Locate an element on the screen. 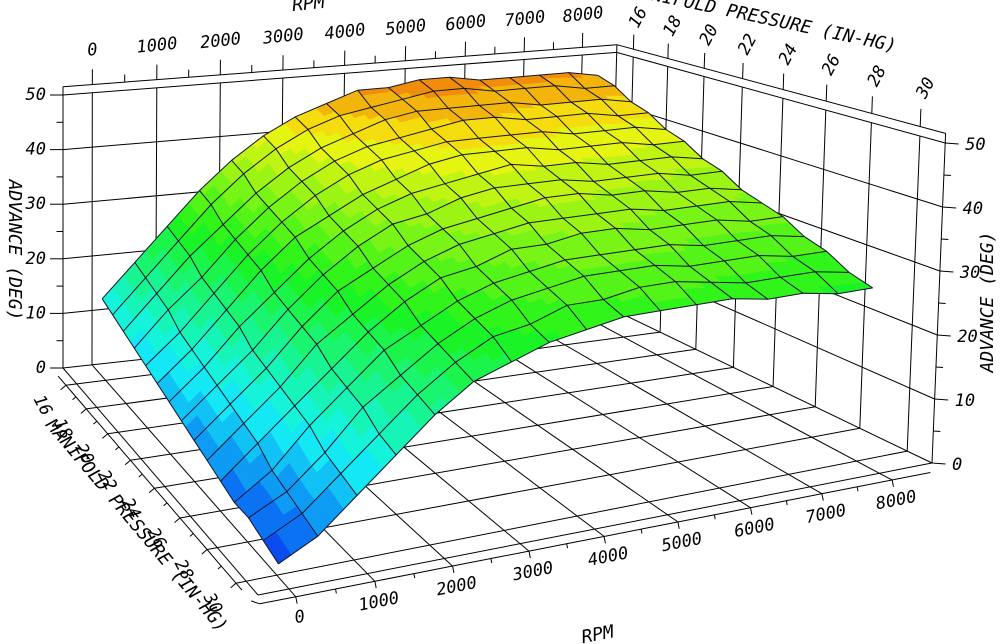 Image resolution: width=1003 pixels, height=644 pixels. advance-right-tick-label-2: 20 is located at coordinates (967, 337).